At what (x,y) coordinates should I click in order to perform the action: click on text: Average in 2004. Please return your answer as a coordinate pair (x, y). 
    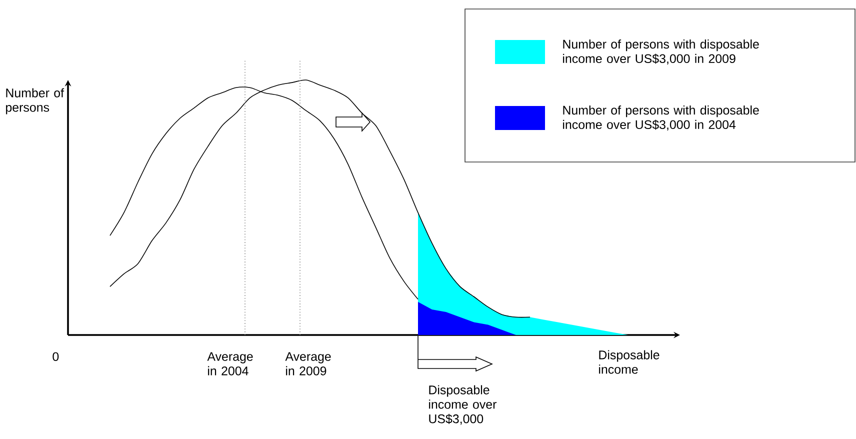
    Looking at the image, I should click on (230, 364).